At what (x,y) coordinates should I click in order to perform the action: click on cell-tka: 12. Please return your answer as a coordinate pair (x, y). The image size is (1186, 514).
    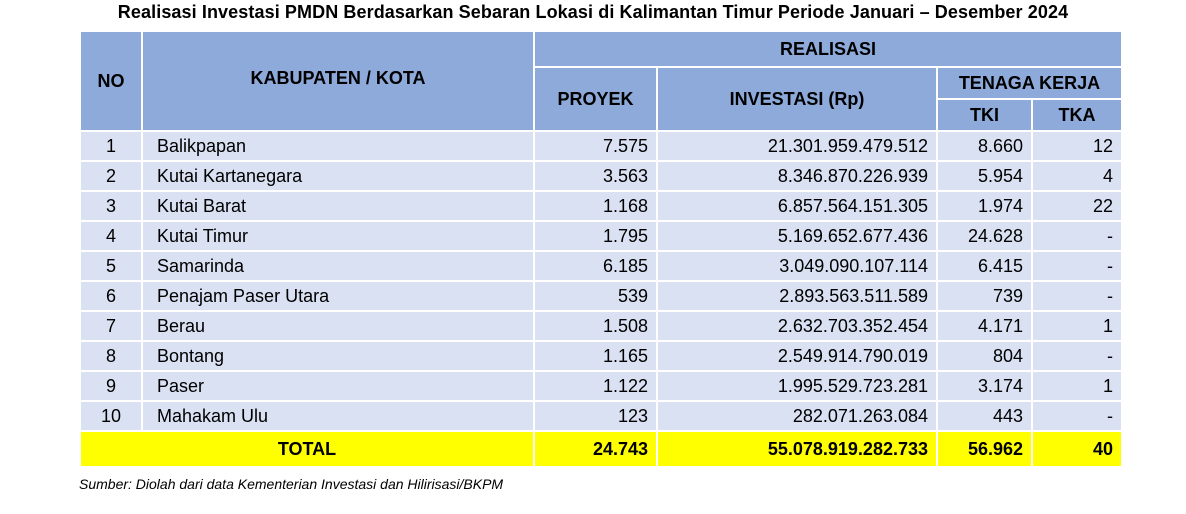
    Looking at the image, I should click on (1077, 146).